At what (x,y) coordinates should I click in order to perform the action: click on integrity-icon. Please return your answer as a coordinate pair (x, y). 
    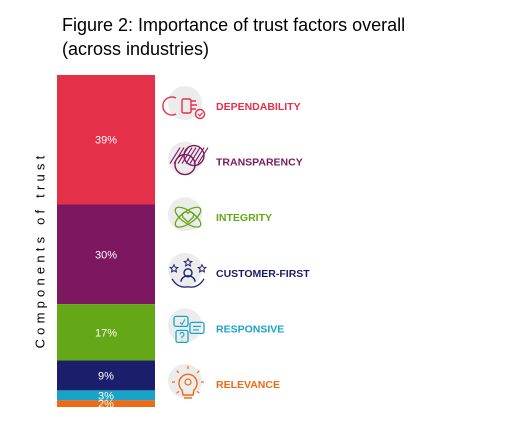
    Looking at the image, I should click on (188, 217).